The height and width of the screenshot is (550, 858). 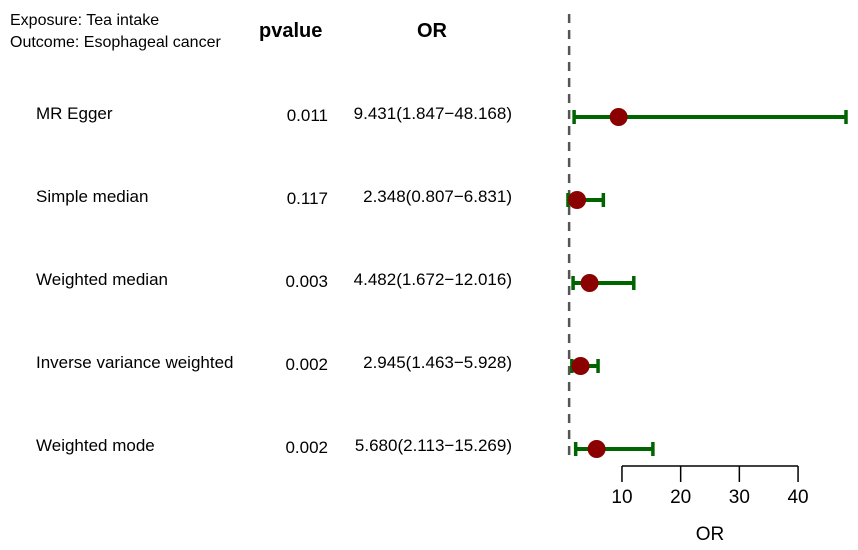 What do you see at coordinates (797, 497) in the screenshot?
I see `x-tick-label: 40` at bounding box center [797, 497].